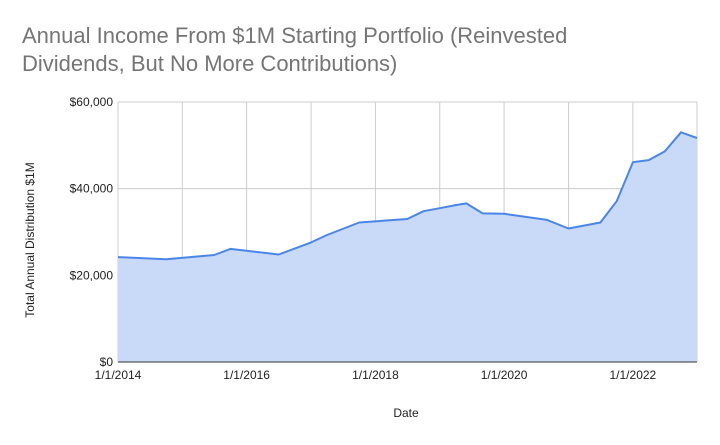 This screenshot has width=720, height=445. I want to click on y-axis-title: Total Annual Distribution $1M, so click(30, 239).